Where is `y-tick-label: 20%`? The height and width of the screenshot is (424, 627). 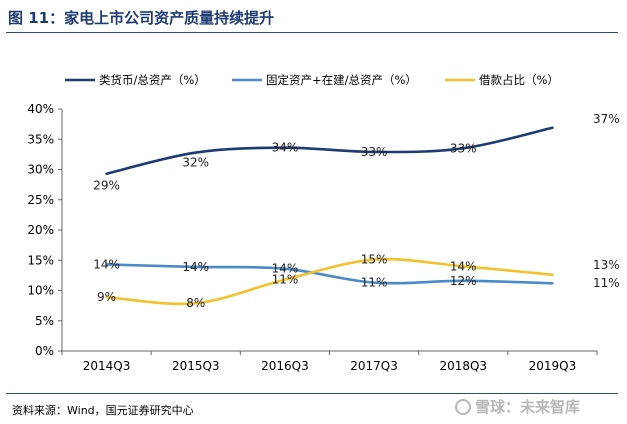
y-tick-label: 20% is located at coordinates (40, 230).